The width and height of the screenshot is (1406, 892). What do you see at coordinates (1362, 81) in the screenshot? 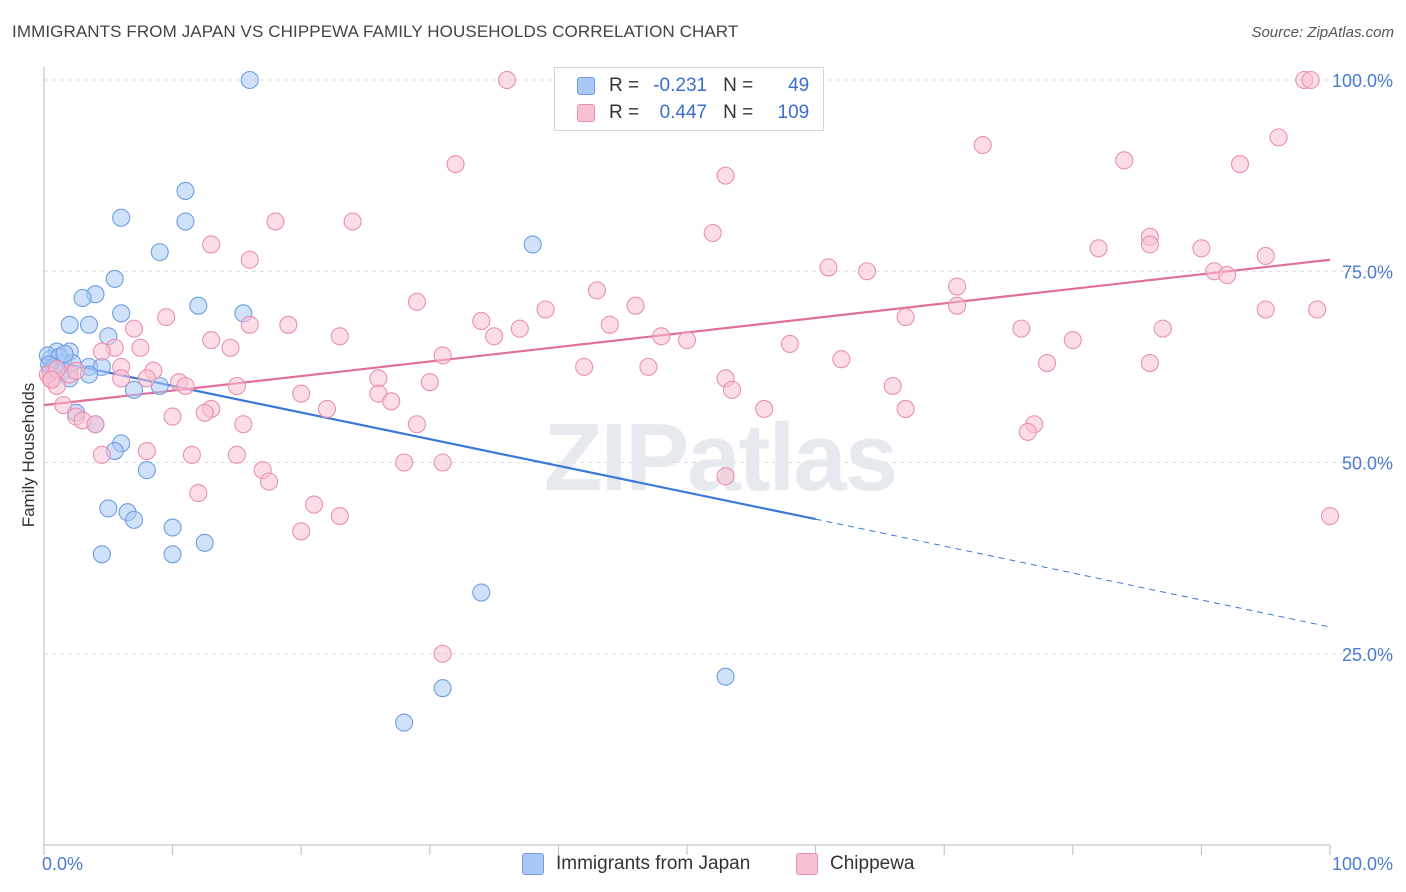
I see `y-tick-label: 100.0%` at bounding box center [1362, 81].